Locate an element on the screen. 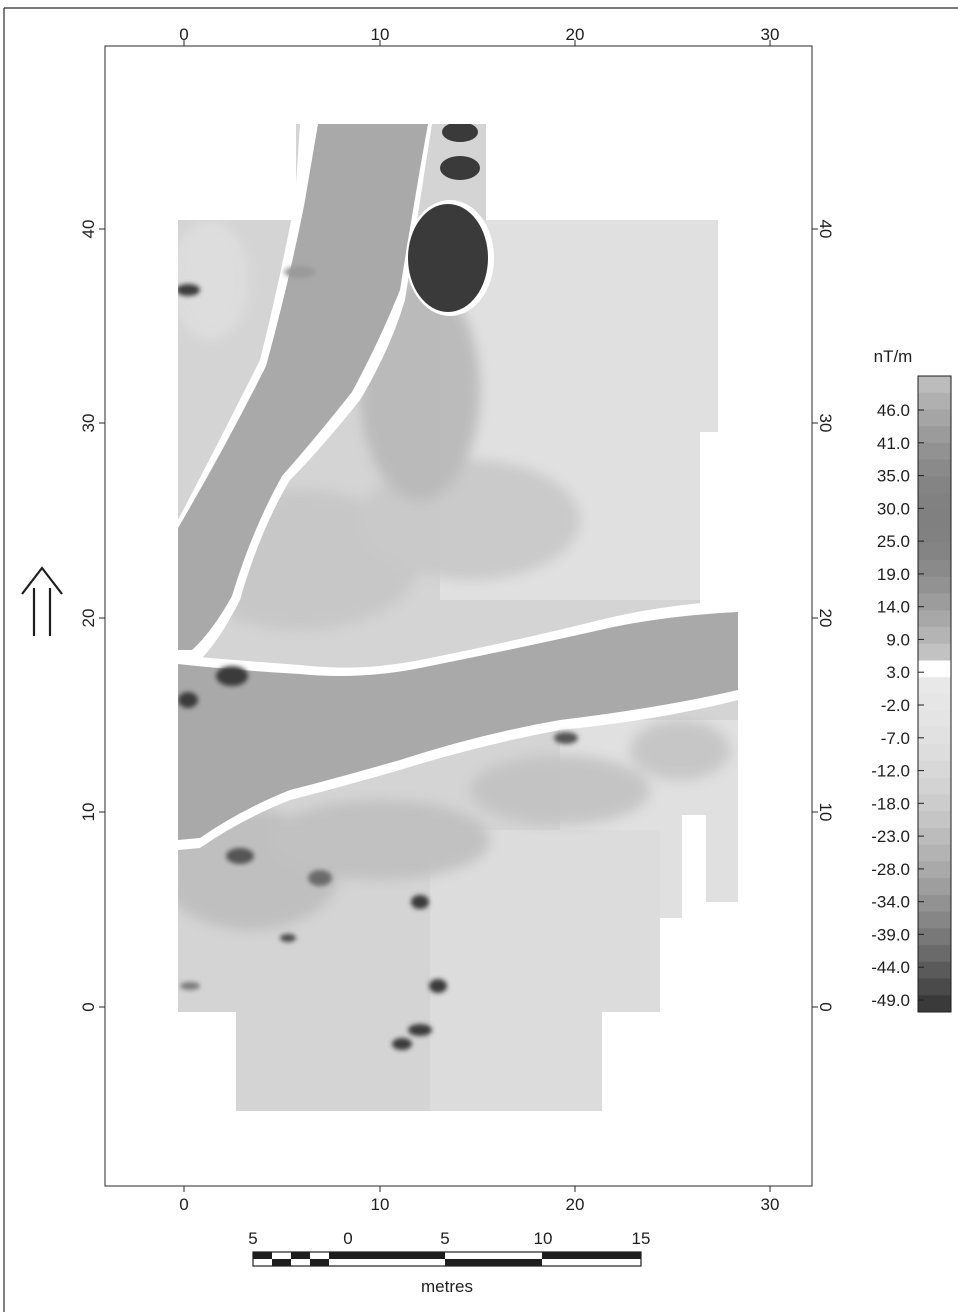 The height and width of the screenshot is (1315, 958). top-tick-label: 20 is located at coordinates (575, 34).